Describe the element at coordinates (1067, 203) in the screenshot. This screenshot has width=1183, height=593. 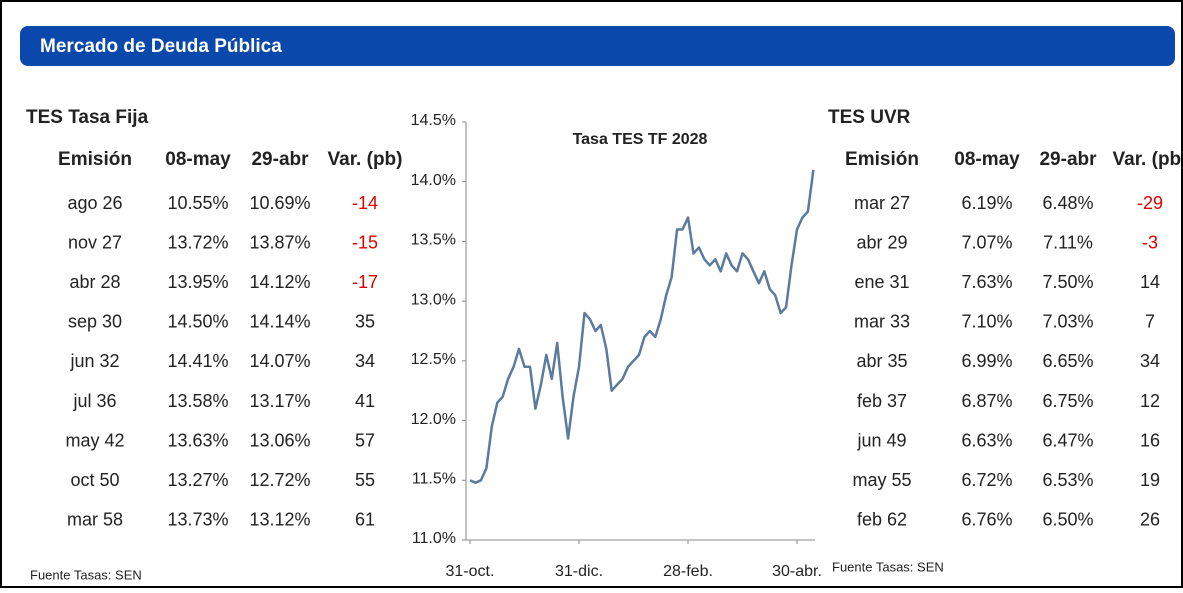
I see `table-cell: 6.48%` at that location.